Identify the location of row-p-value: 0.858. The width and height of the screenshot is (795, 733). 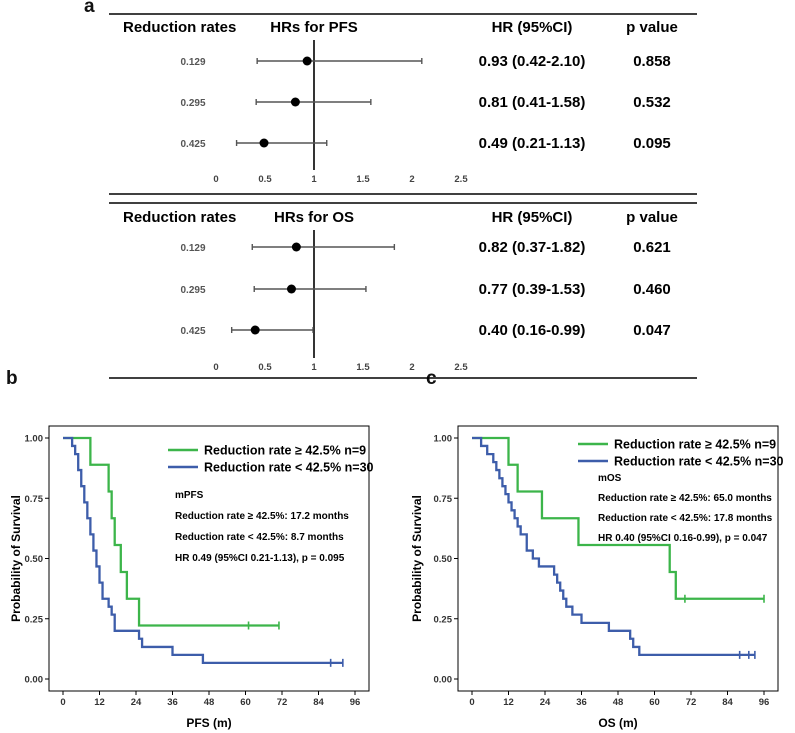
(652, 61).